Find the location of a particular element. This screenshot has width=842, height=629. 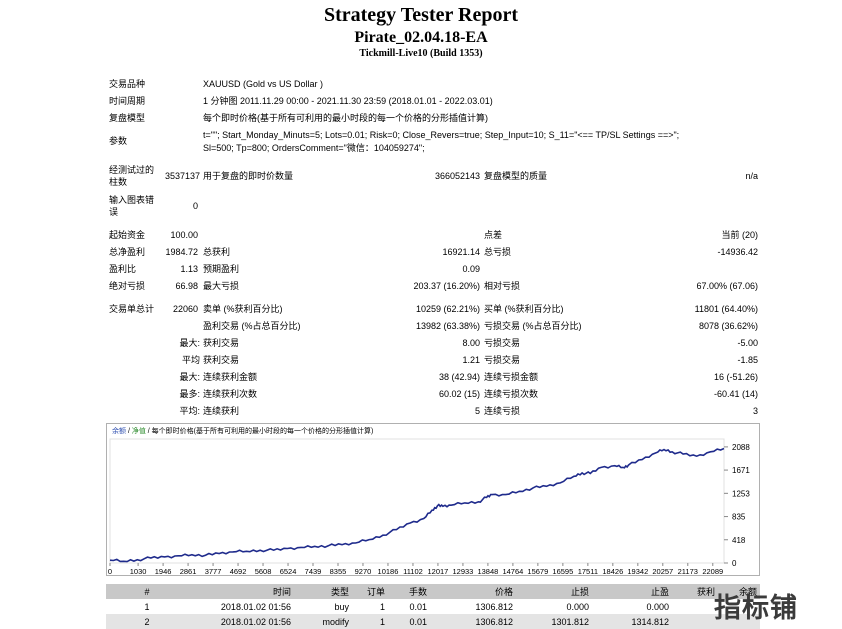

x-tick-label: 9270 is located at coordinates (363, 571).